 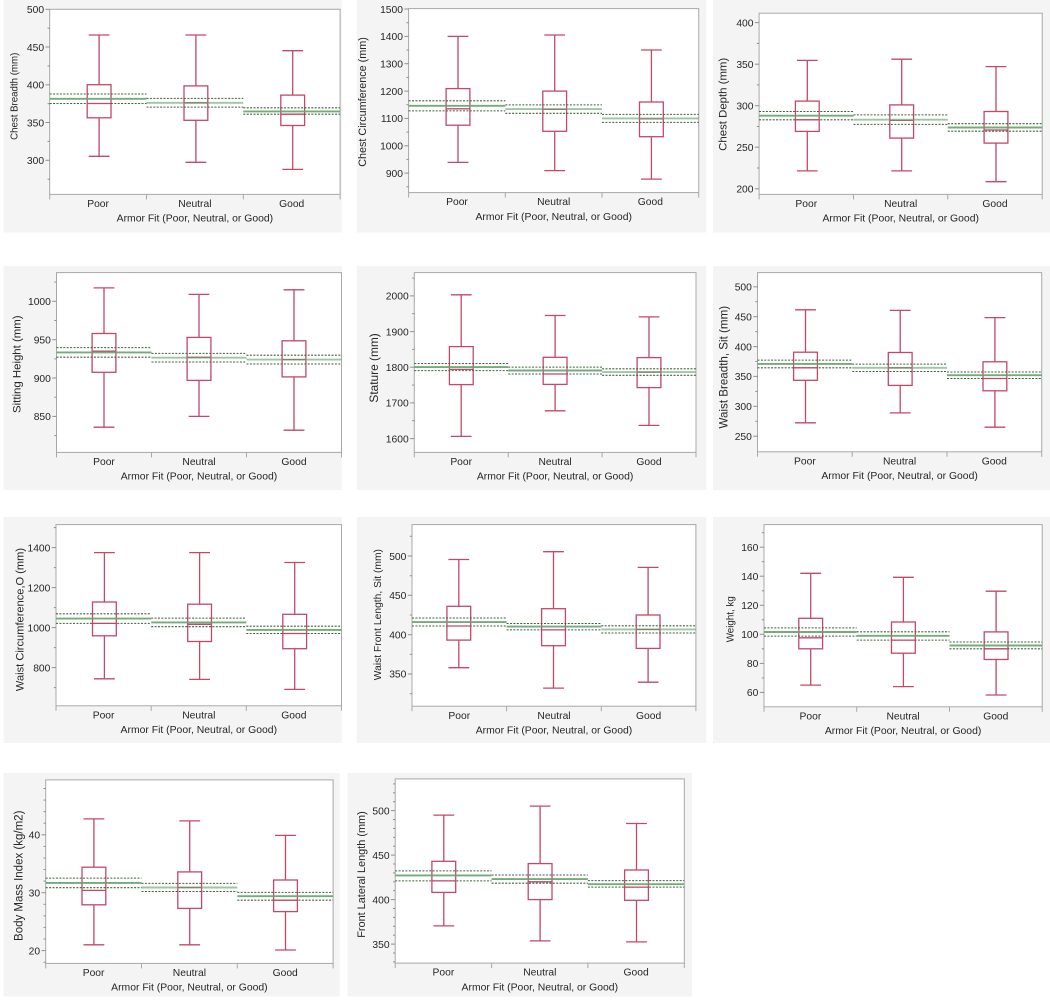 I want to click on svg-text: Waist Front Length, Sit (mm), so click(x=378, y=614).